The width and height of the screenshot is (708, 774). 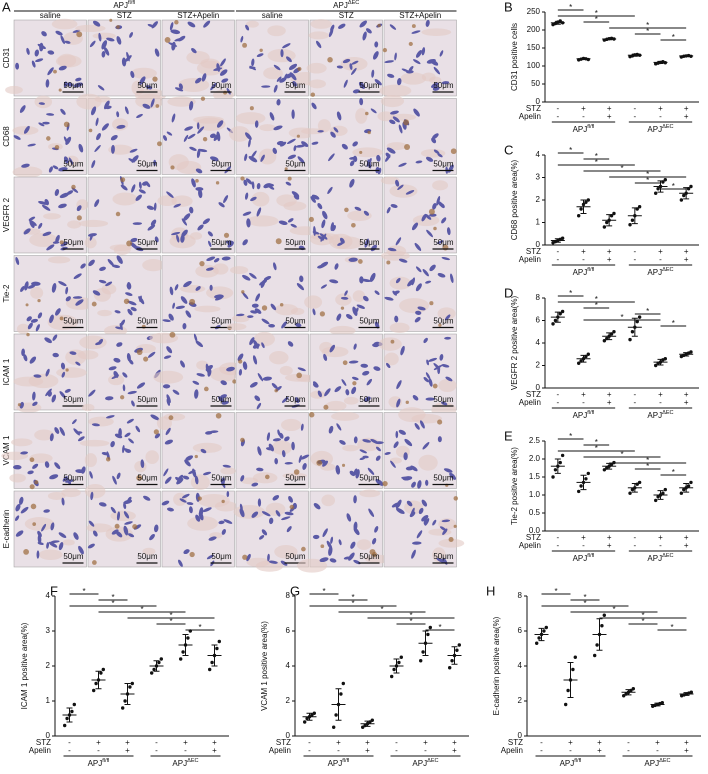 I want to click on apelin-sign: +, so click(x=609, y=116).